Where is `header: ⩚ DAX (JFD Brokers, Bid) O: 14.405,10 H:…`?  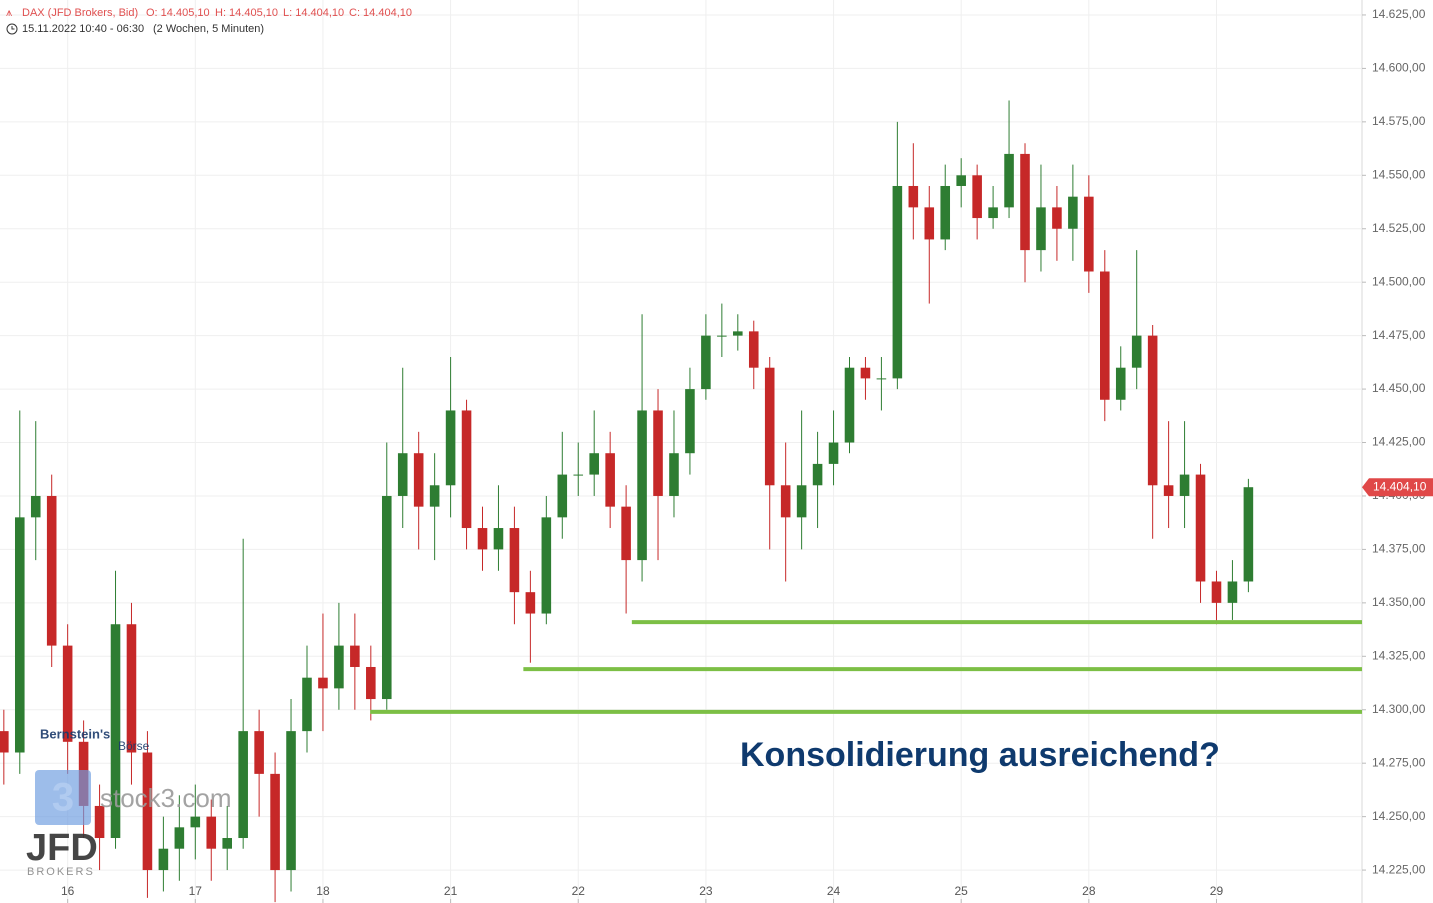 header: ⩚ DAX (JFD Brokers, Bid) O: 14.405,10 H:… is located at coordinates (209, 21).